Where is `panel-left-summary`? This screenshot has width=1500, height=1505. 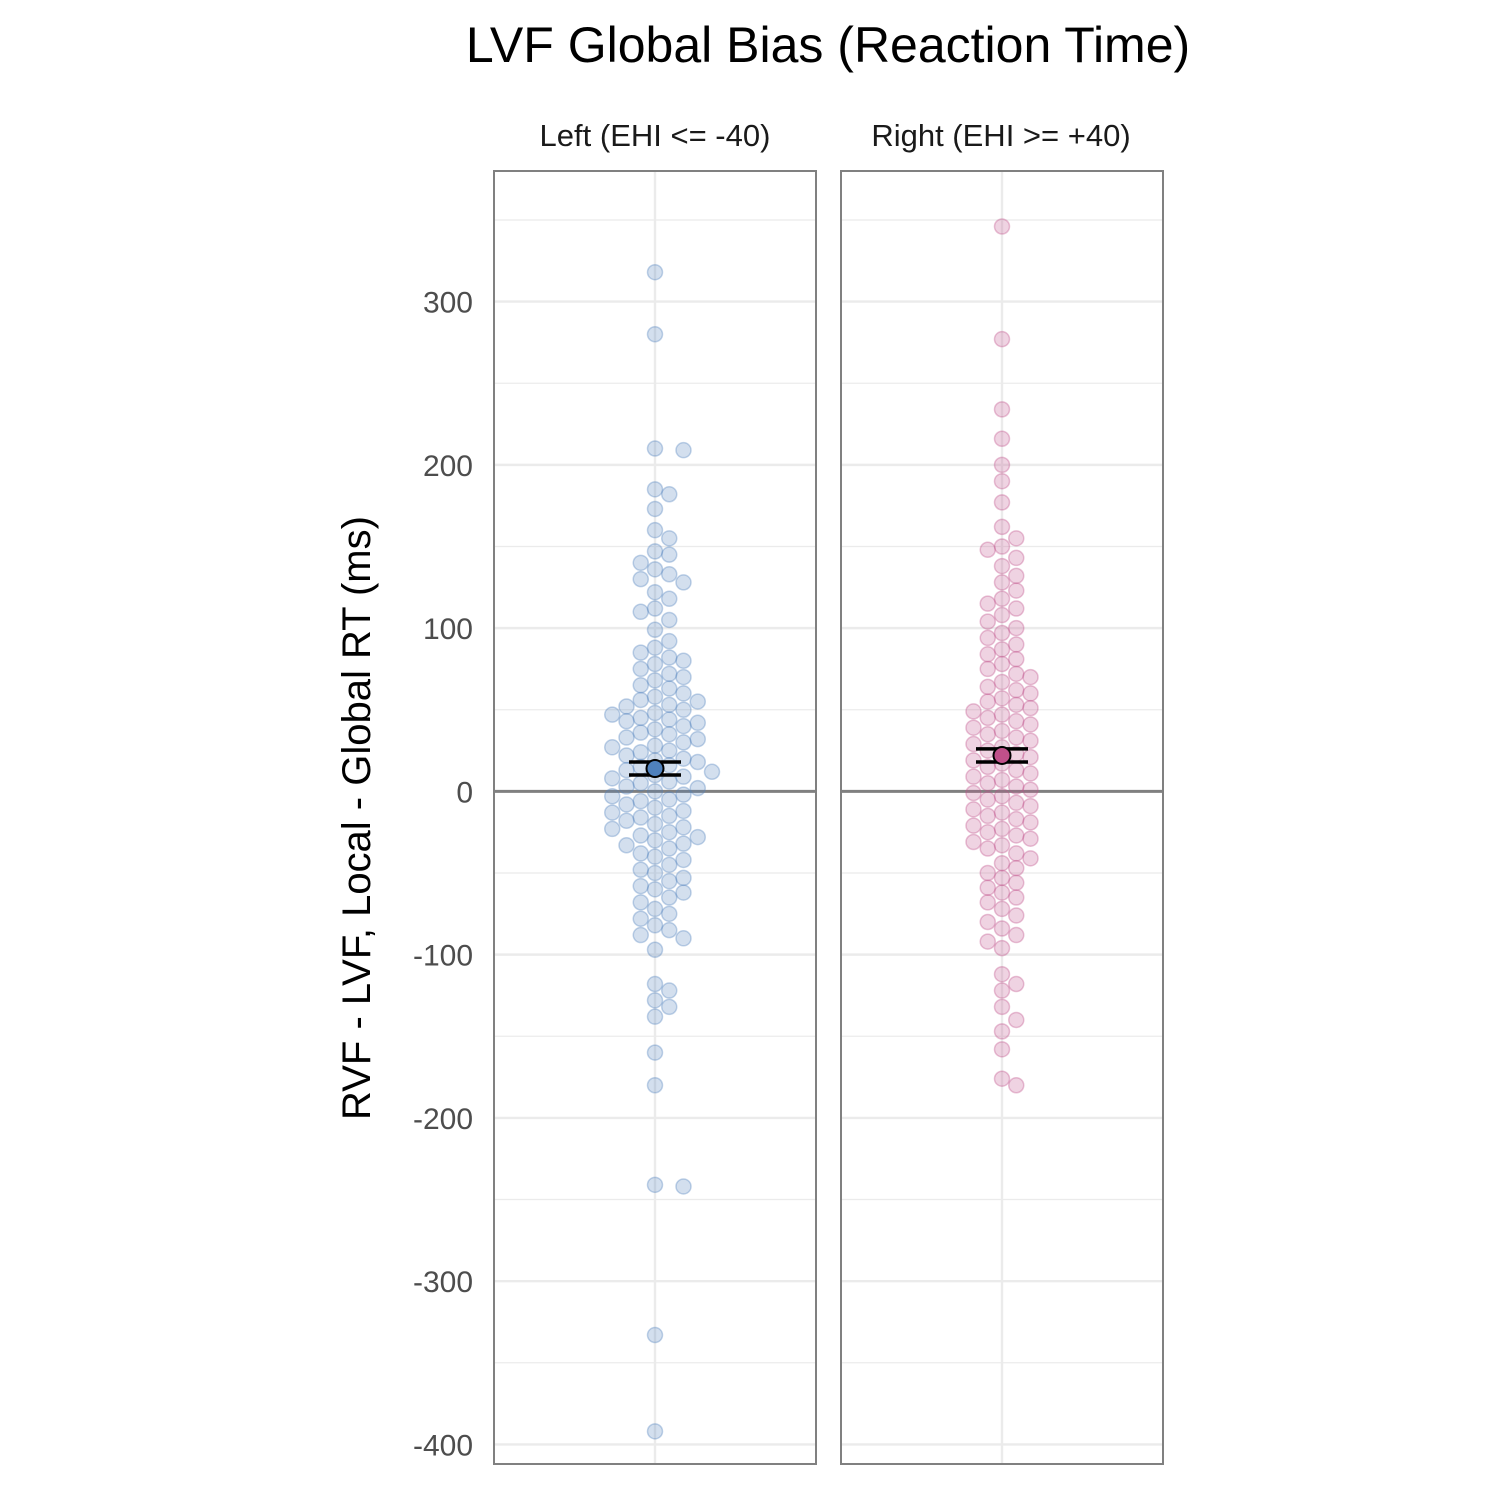
panel-left-summary is located at coordinates (655, 769).